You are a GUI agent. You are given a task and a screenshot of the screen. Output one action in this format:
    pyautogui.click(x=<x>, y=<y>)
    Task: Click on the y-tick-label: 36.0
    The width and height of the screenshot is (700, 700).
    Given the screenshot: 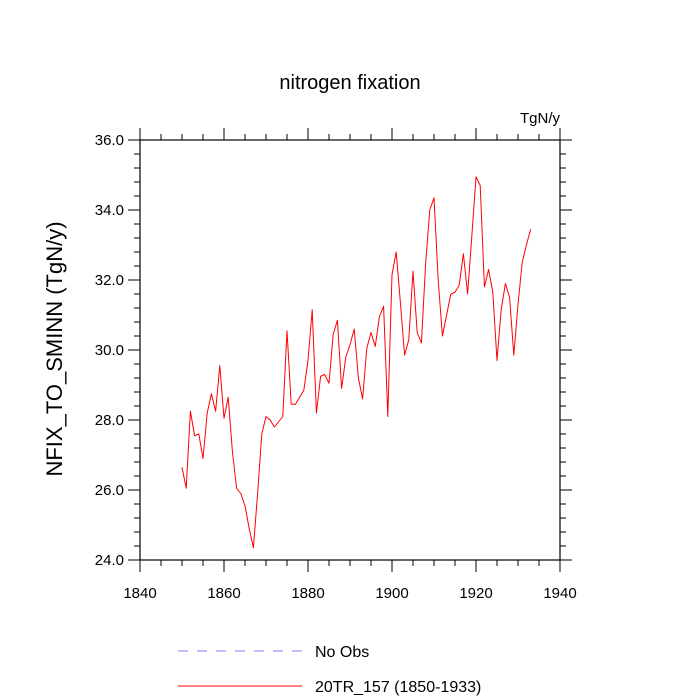 What is the action you would take?
    pyautogui.click(x=109, y=140)
    